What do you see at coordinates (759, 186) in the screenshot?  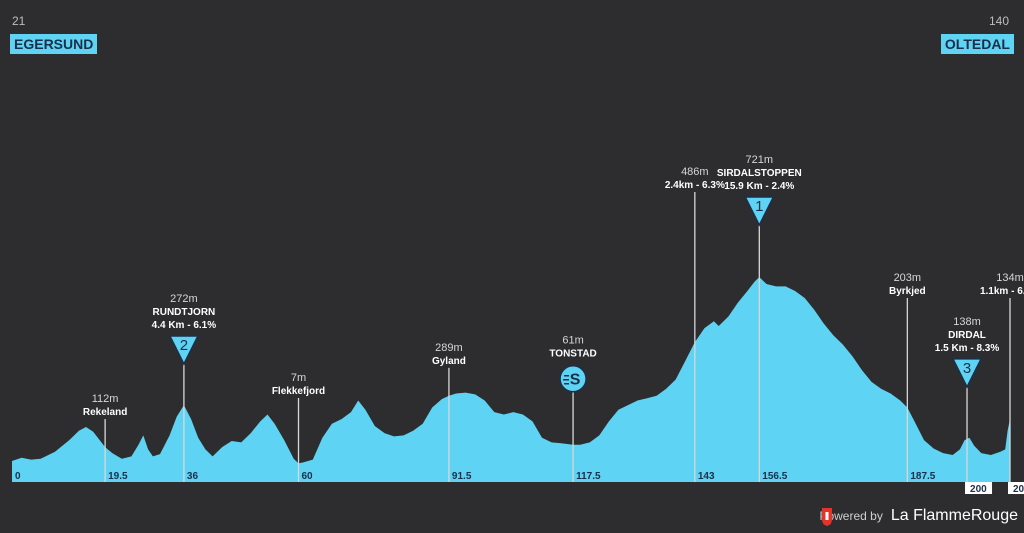 I see `annotation-6-line-2: 15.9 Km - 2.4%` at bounding box center [759, 186].